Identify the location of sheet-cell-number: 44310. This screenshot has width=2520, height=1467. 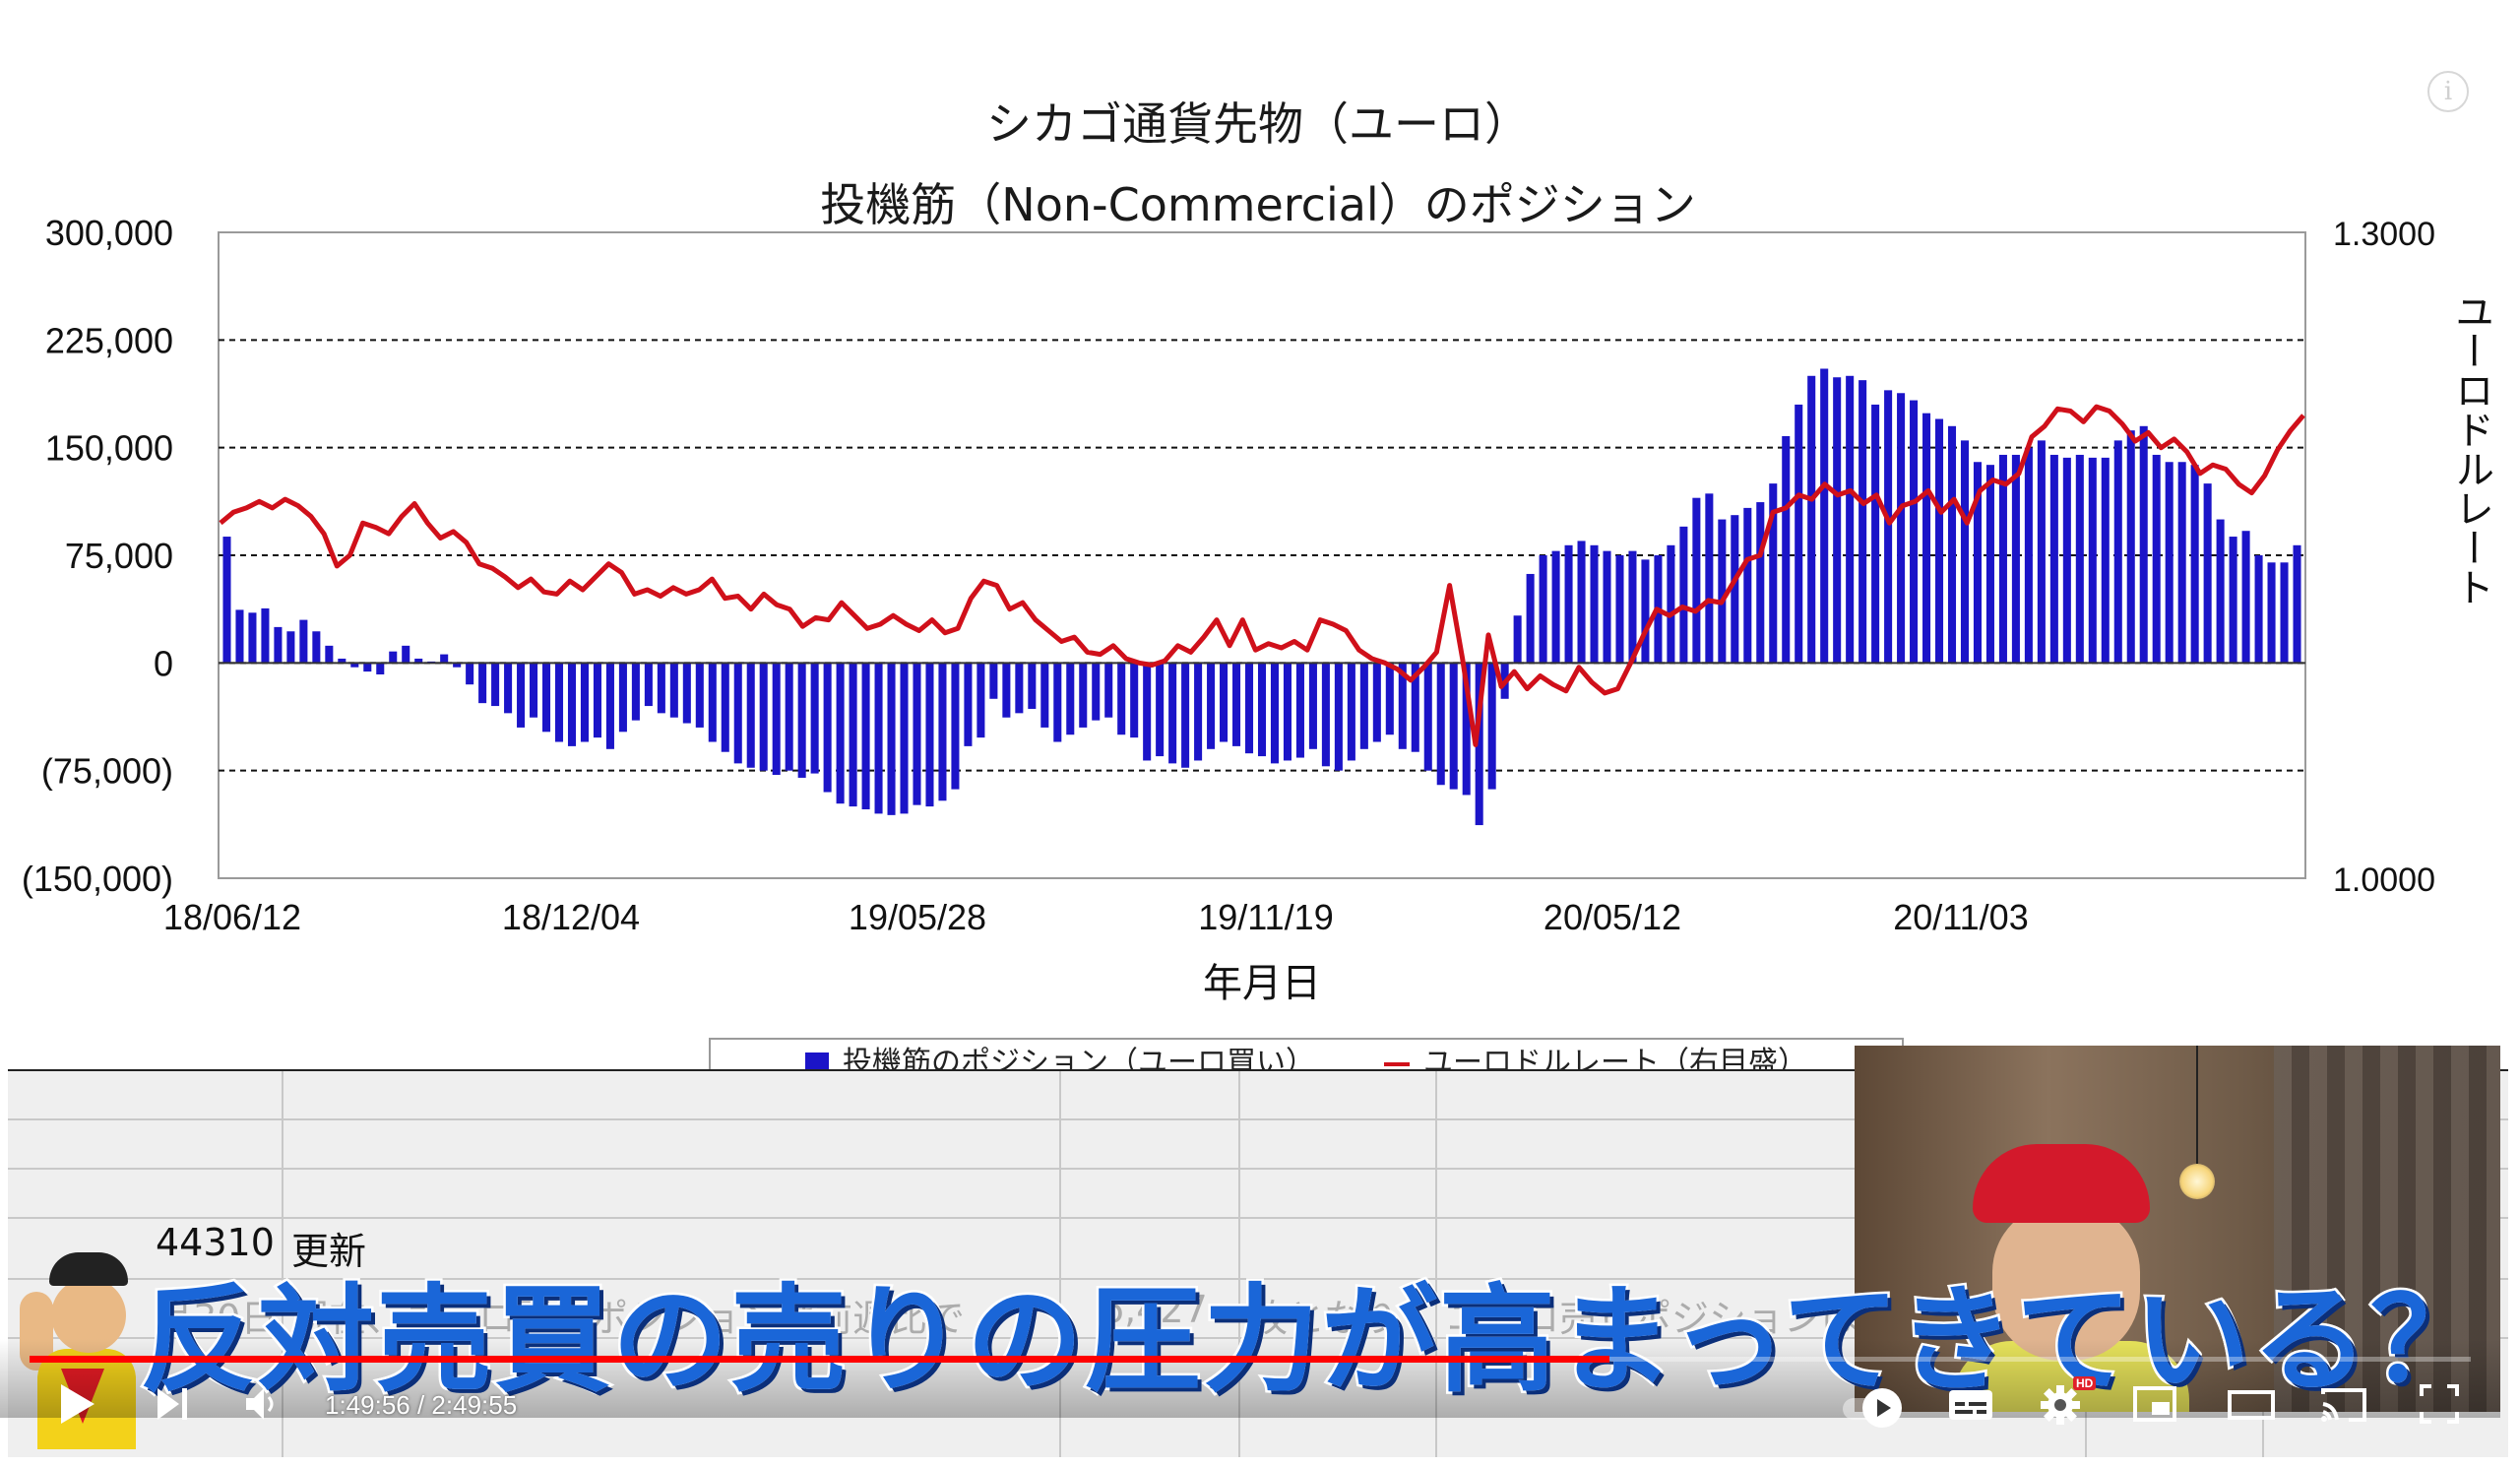
(215, 1242).